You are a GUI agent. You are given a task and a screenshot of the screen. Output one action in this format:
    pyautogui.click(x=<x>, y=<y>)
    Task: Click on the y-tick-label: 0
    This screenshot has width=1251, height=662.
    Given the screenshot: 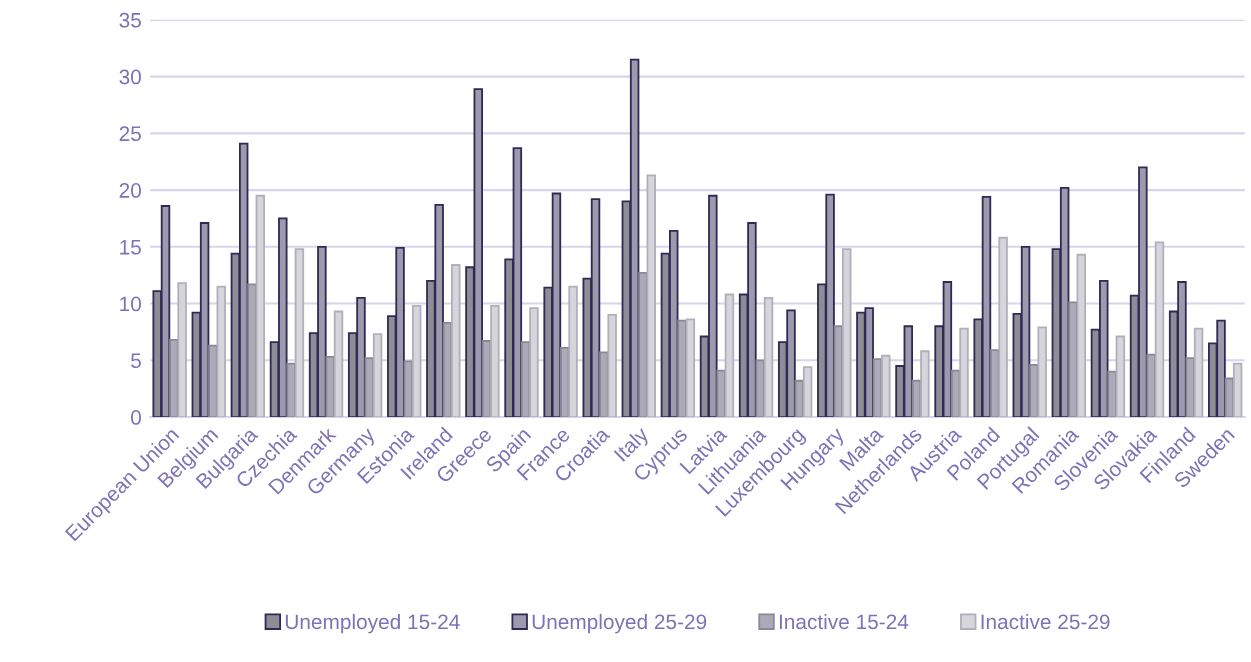 What is the action you would take?
    pyautogui.click(x=136, y=417)
    